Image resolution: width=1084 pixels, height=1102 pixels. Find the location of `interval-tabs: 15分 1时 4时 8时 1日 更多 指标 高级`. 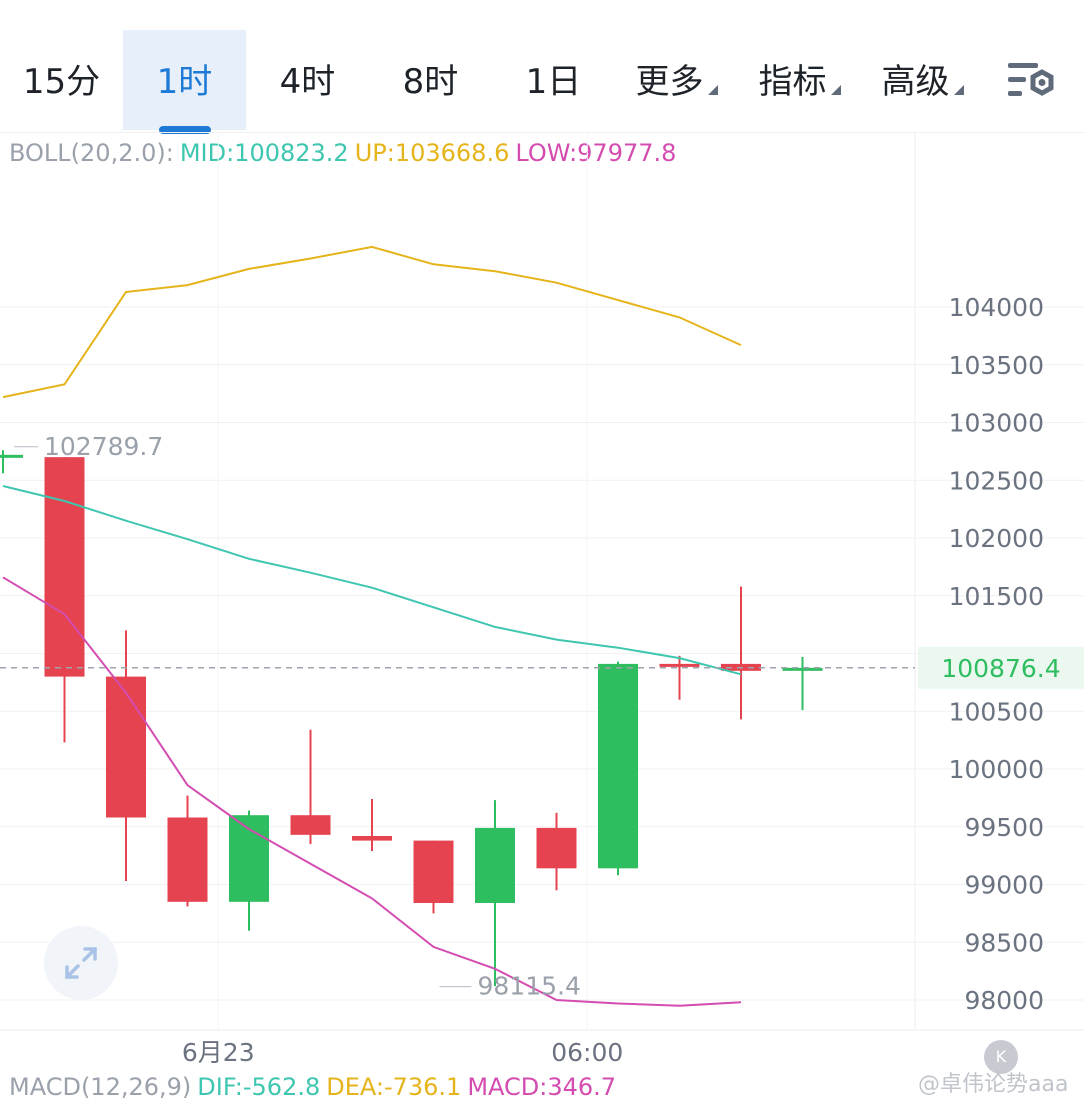

interval-tabs: 15分 1时 4时 8时 1日 更多 指标 高级 is located at coordinates (542, 67).